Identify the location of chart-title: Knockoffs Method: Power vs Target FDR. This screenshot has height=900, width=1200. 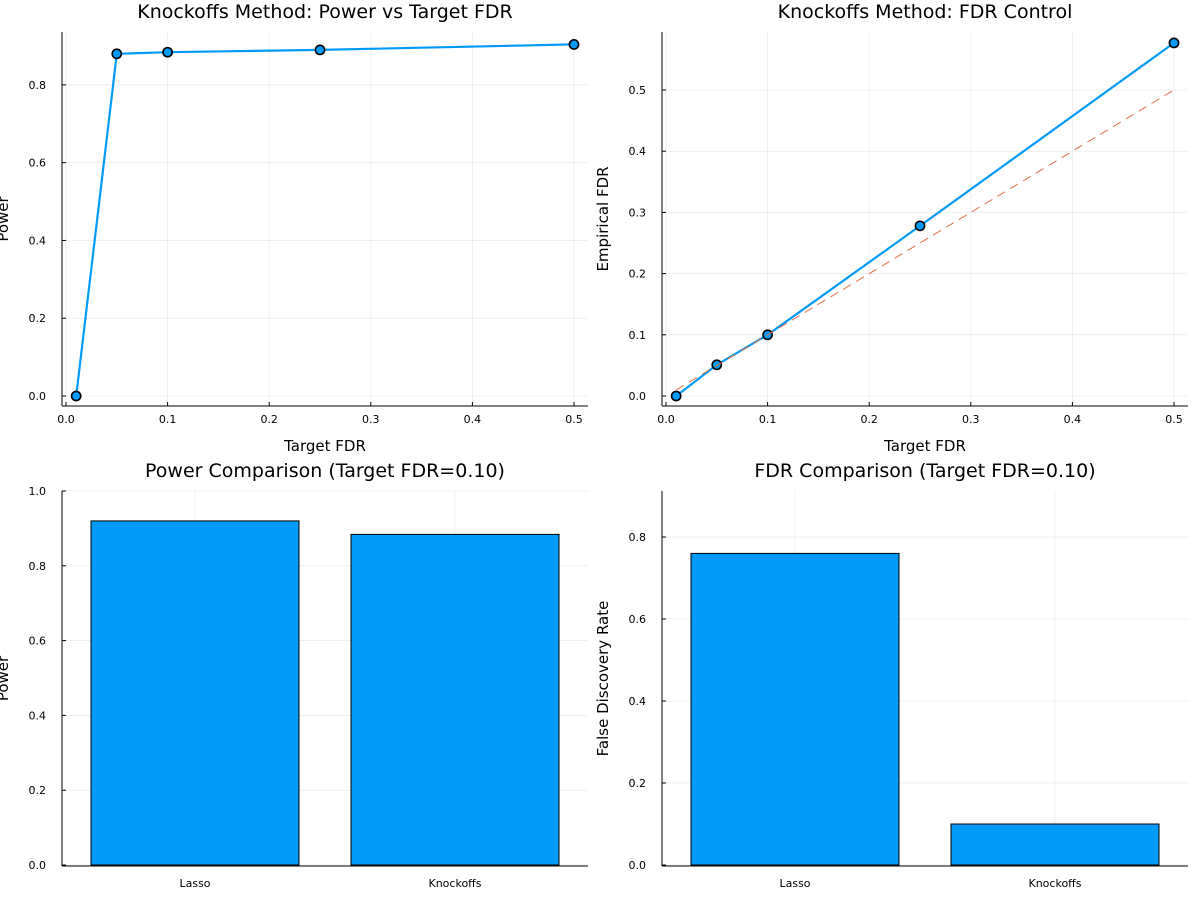
(325, 12).